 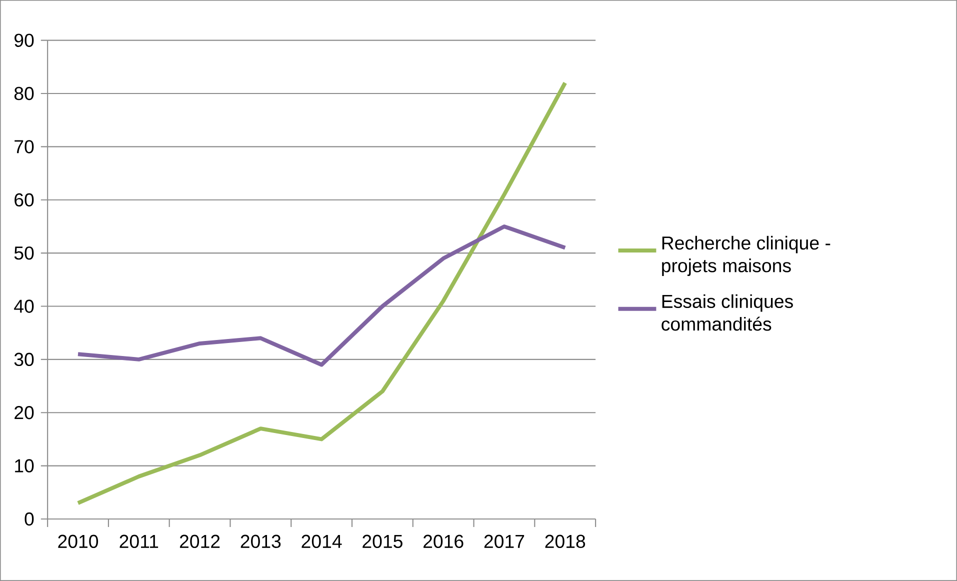 What do you see at coordinates (24, 147) in the screenshot?
I see `y-tick-label: 70` at bounding box center [24, 147].